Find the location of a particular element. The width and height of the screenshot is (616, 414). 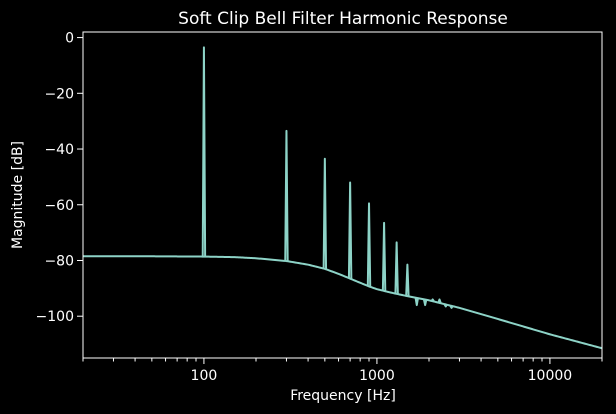

x-tick-label: 100 is located at coordinates (204, 376).